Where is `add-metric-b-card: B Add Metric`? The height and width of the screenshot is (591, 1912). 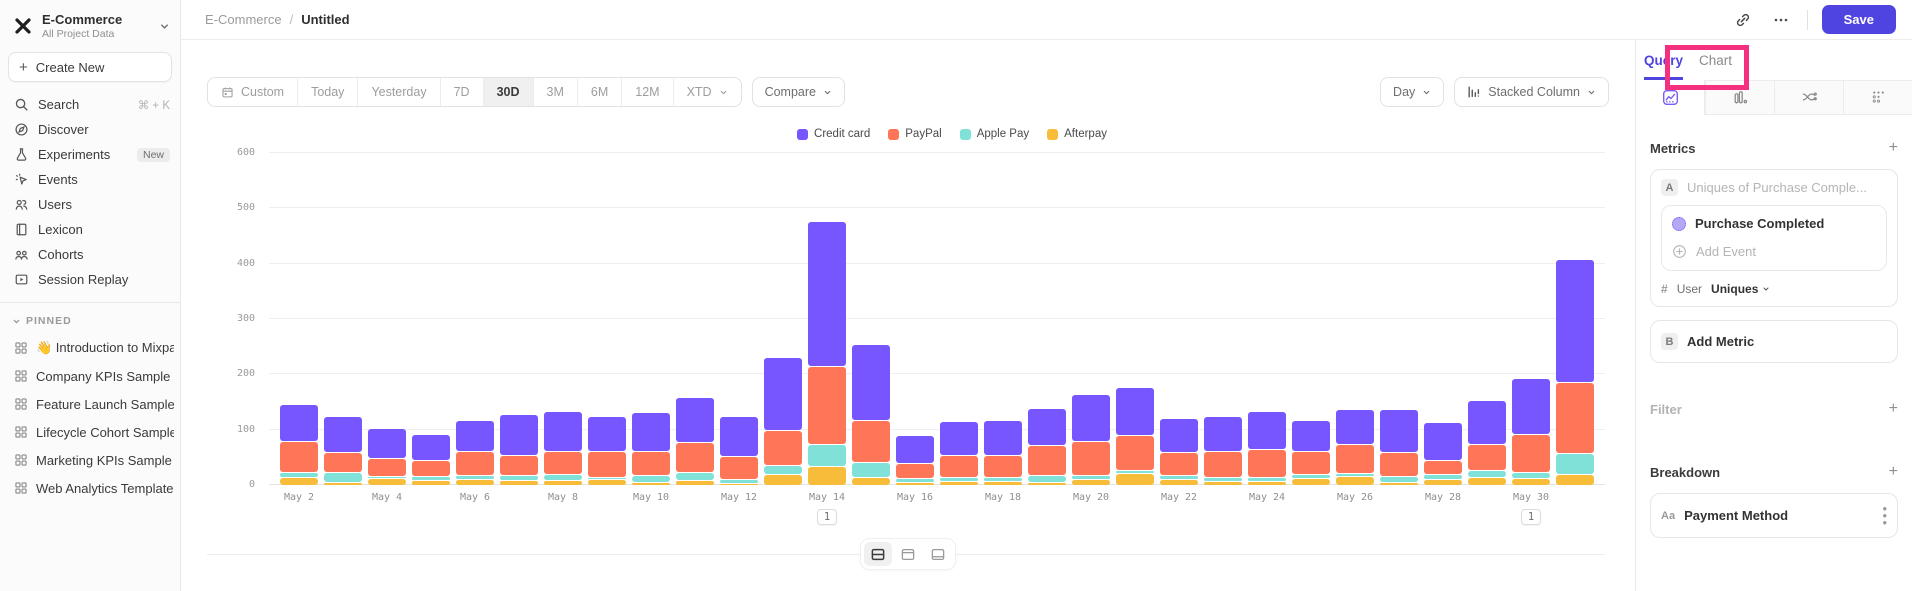 add-metric-b-card: B Add Metric is located at coordinates (1774, 341).